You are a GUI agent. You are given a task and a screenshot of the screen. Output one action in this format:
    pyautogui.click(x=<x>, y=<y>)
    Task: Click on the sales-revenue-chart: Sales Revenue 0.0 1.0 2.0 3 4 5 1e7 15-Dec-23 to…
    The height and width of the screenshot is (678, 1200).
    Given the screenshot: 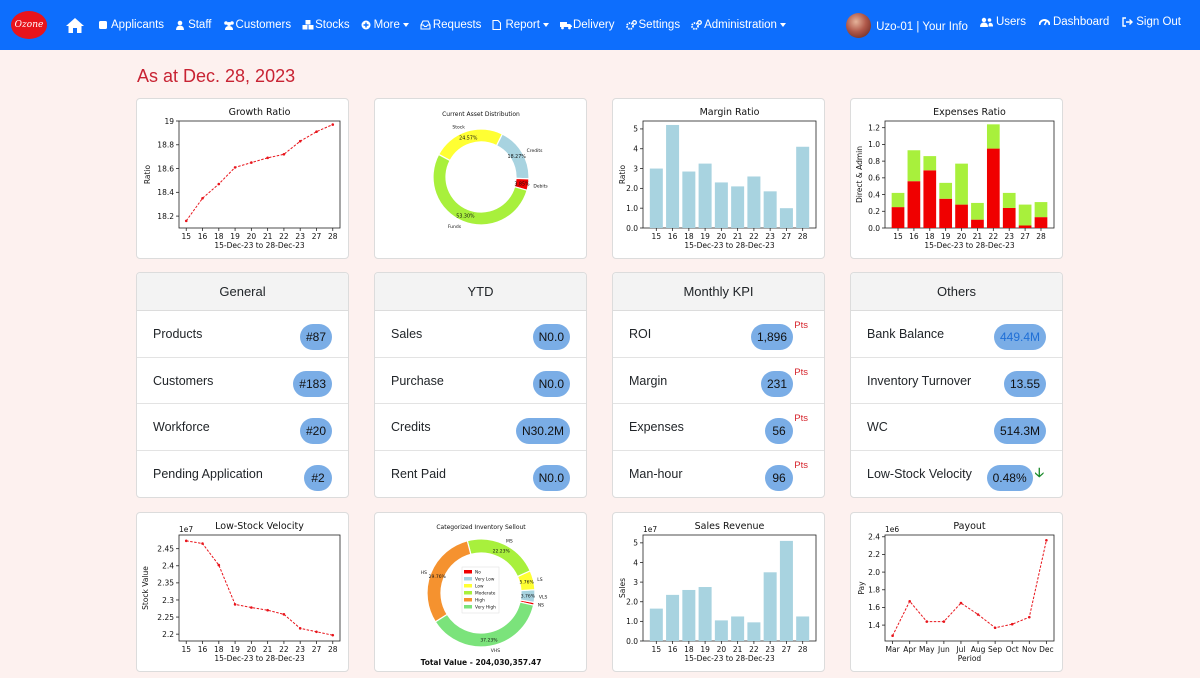 What is the action you would take?
    pyautogui.click(x=717, y=592)
    